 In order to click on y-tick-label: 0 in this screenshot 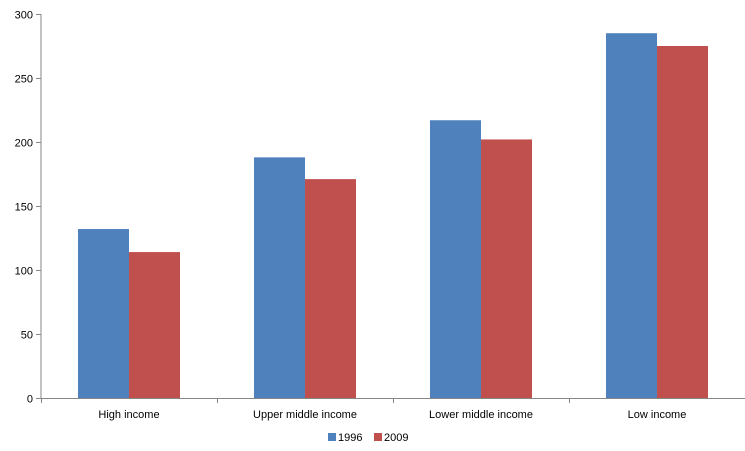, I will do `click(30, 400)`.